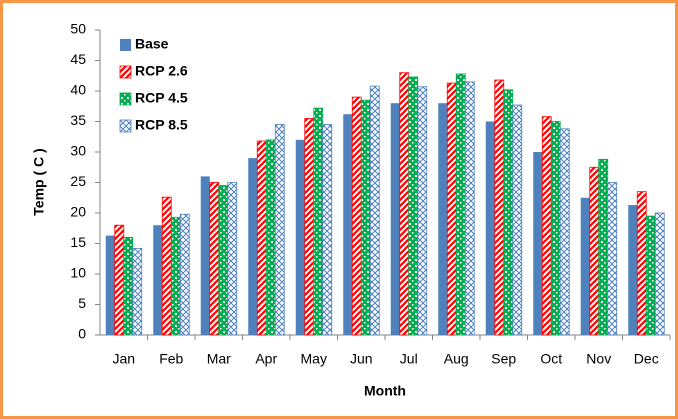  Describe the element at coordinates (266, 359) in the screenshot. I see `x-tick-label: Apr` at that location.